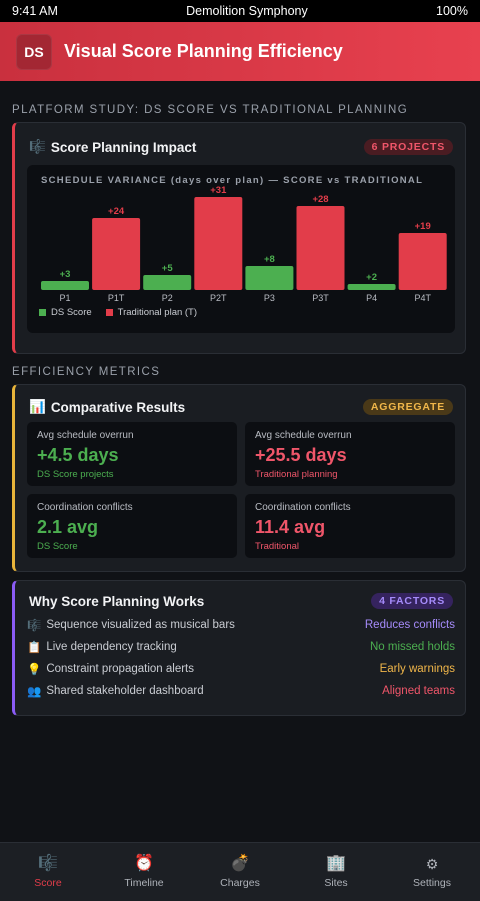 This screenshot has width=480, height=901. What do you see at coordinates (371, 277) in the screenshot?
I see `bar-value-label: +2` at bounding box center [371, 277].